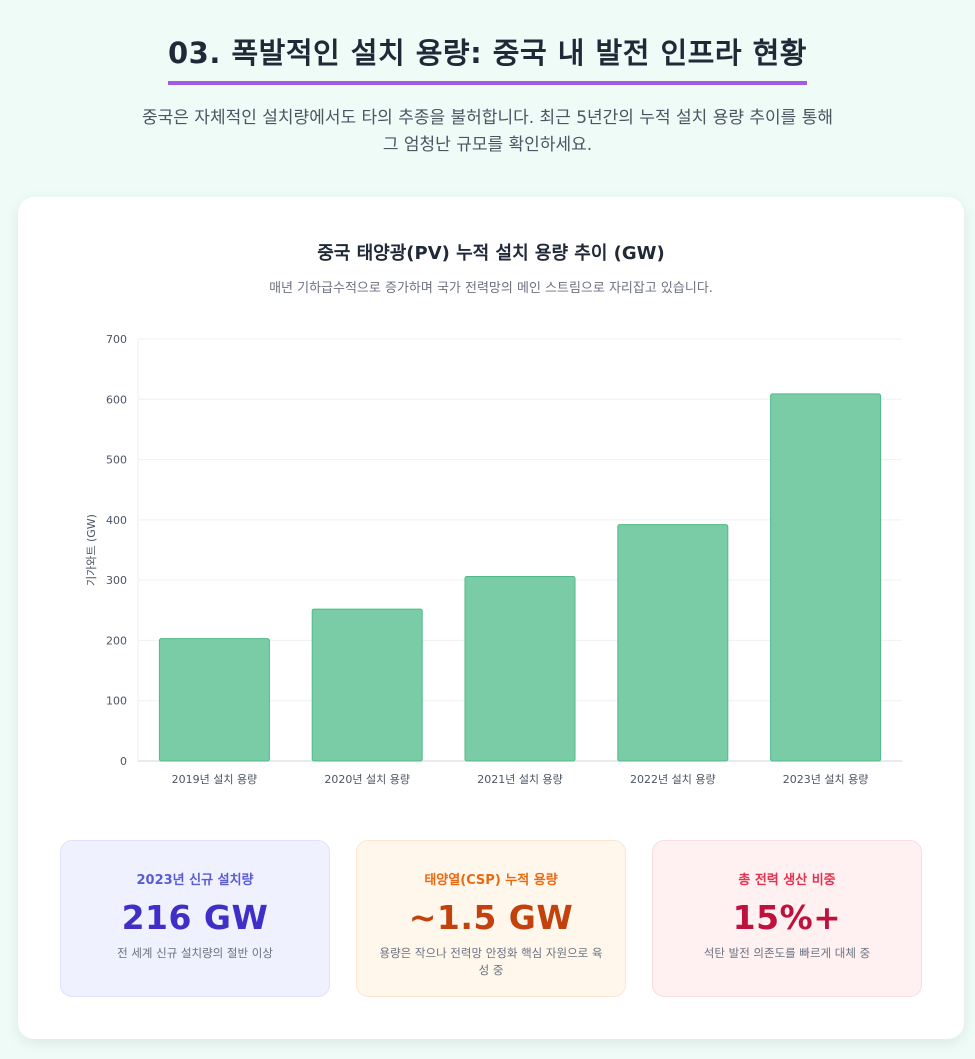  What do you see at coordinates (367, 779) in the screenshot?
I see `x-tick-label: 2020년 설치 용량` at bounding box center [367, 779].